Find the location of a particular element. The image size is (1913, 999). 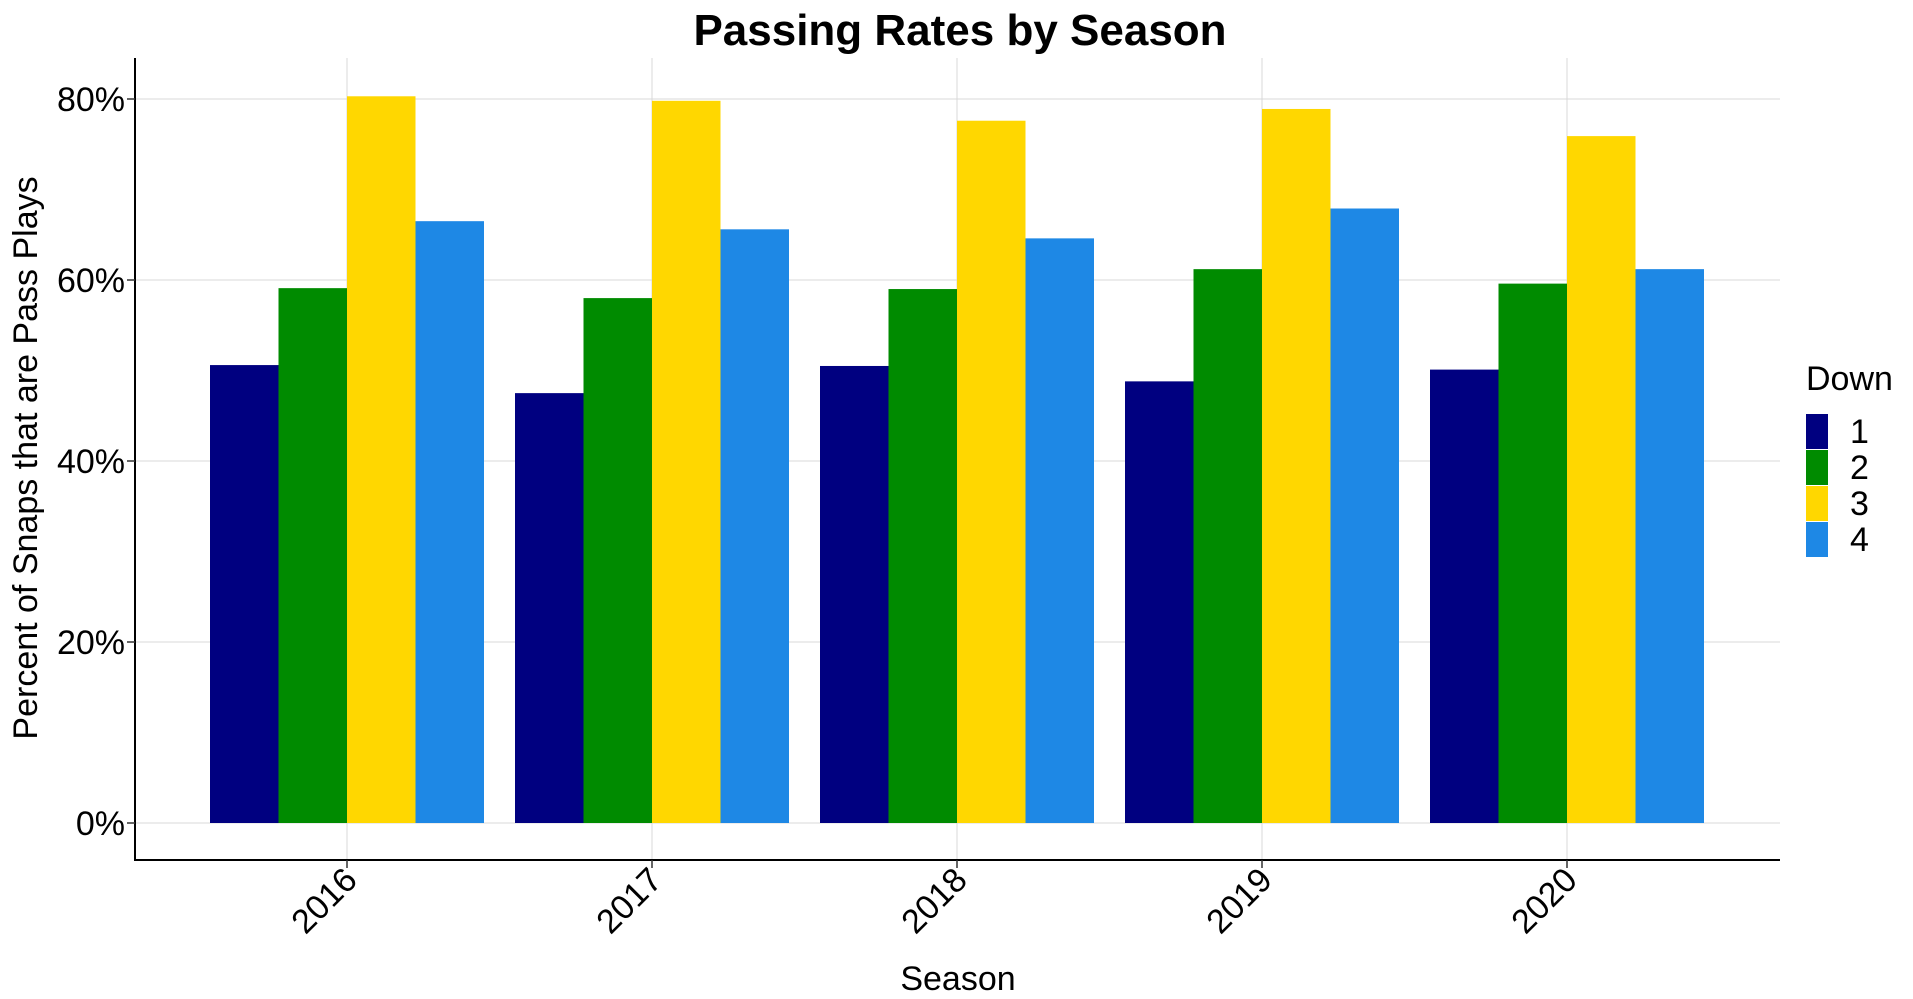

legend-label-2: 2 is located at coordinates (1859, 468).